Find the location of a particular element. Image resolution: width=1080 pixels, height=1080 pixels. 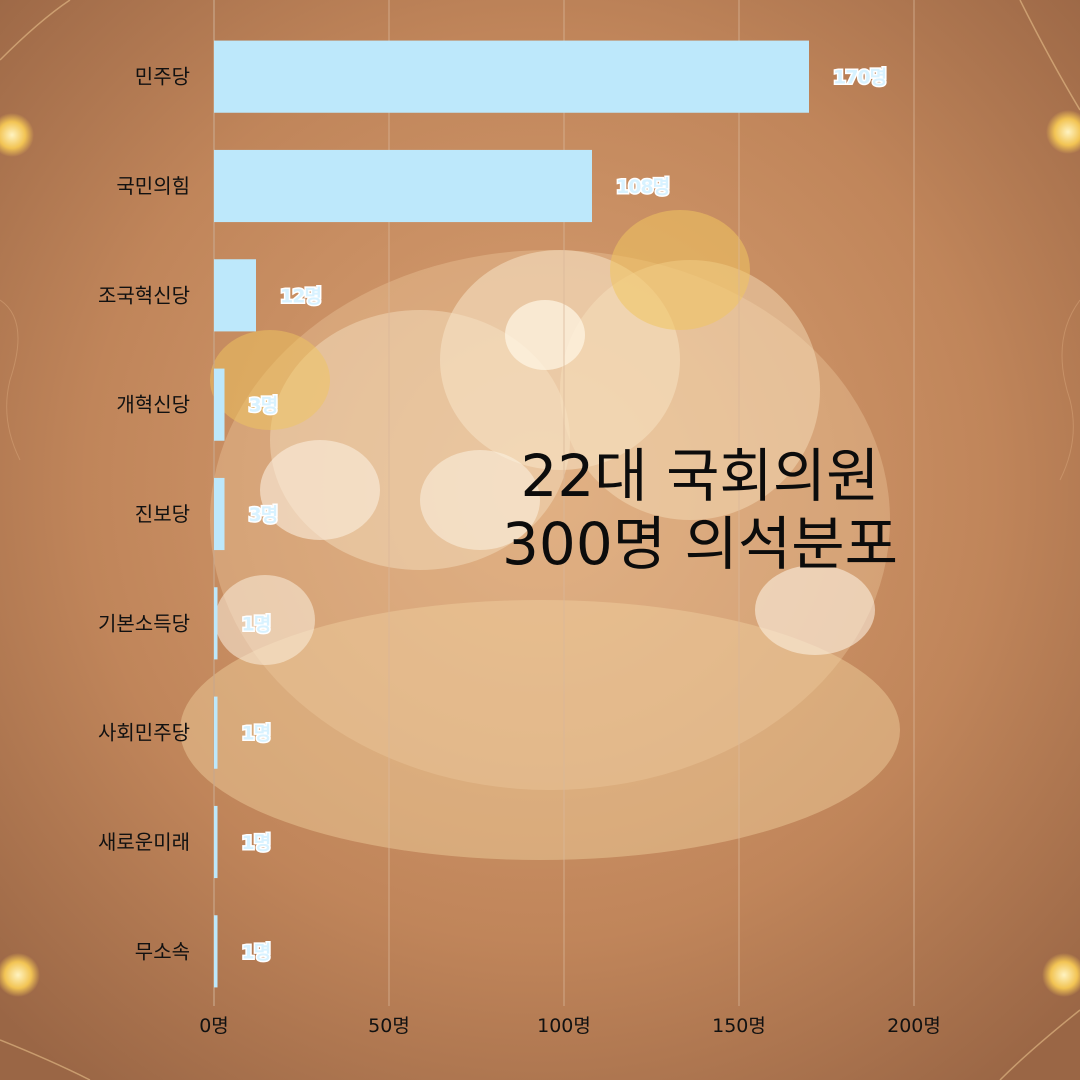

category-label: 무소속 is located at coordinates (162, 951).